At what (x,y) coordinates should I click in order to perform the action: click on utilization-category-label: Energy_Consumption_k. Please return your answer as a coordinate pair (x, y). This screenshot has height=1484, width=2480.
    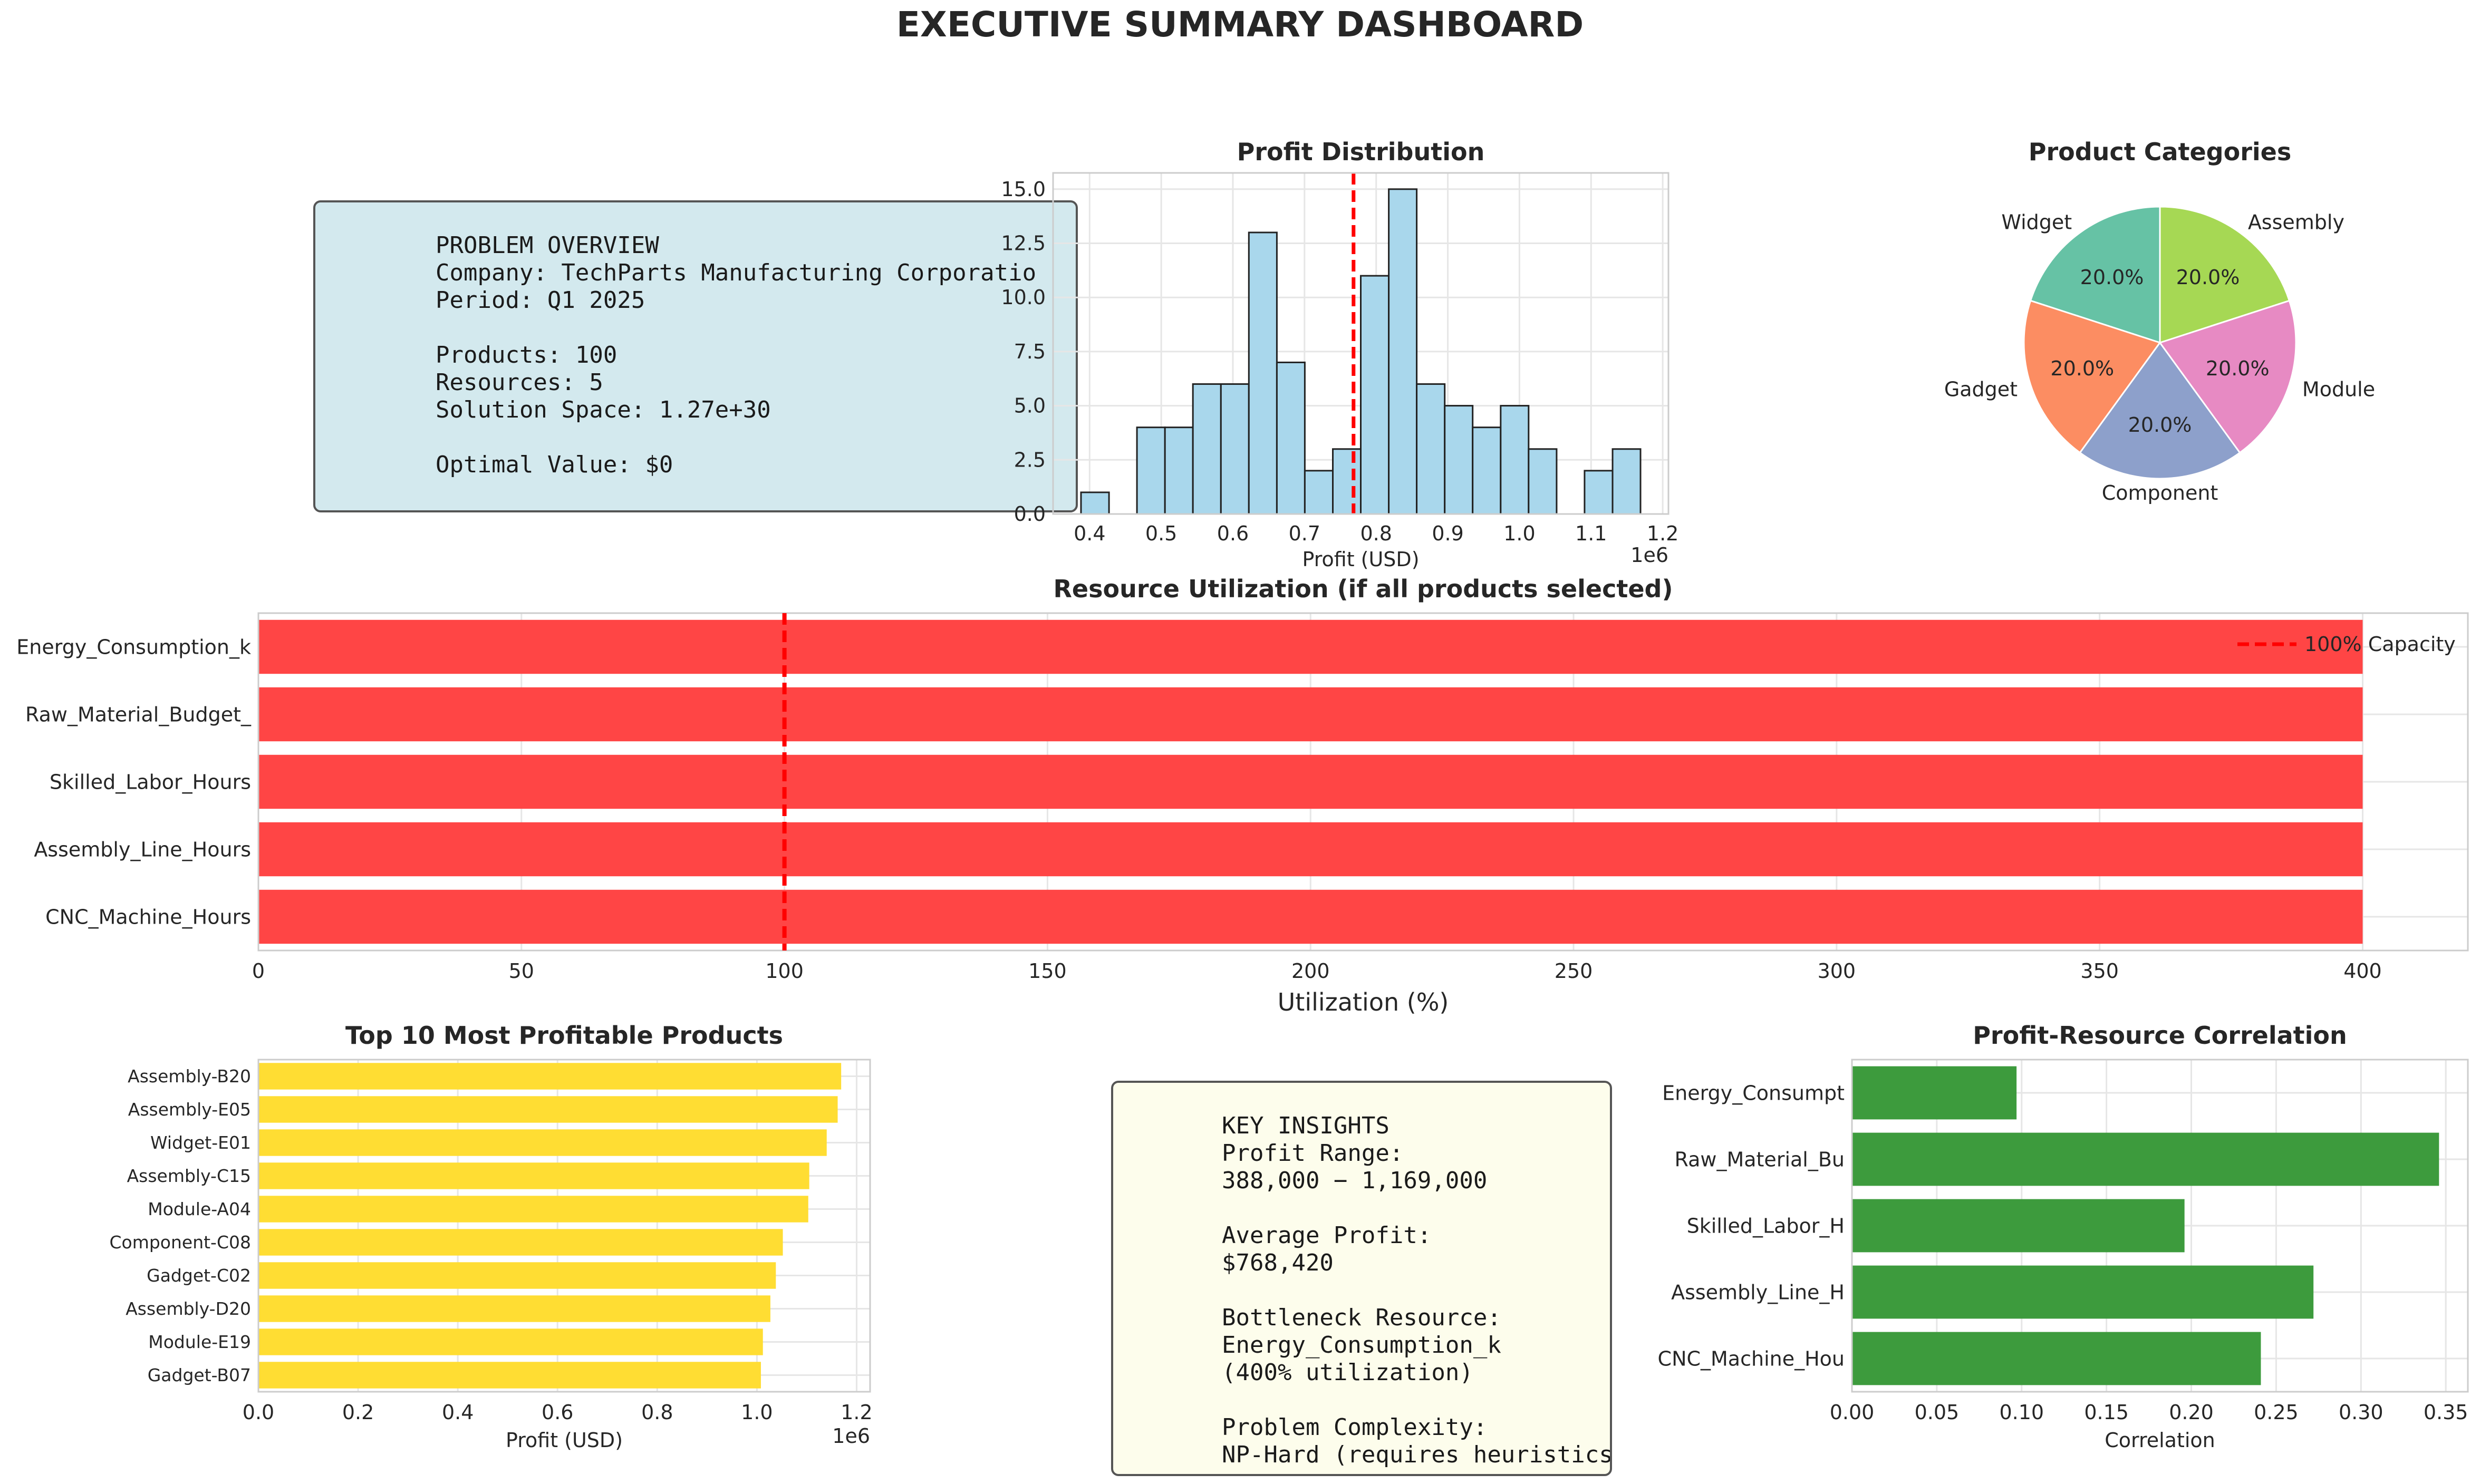
    Looking at the image, I should click on (134, 646).